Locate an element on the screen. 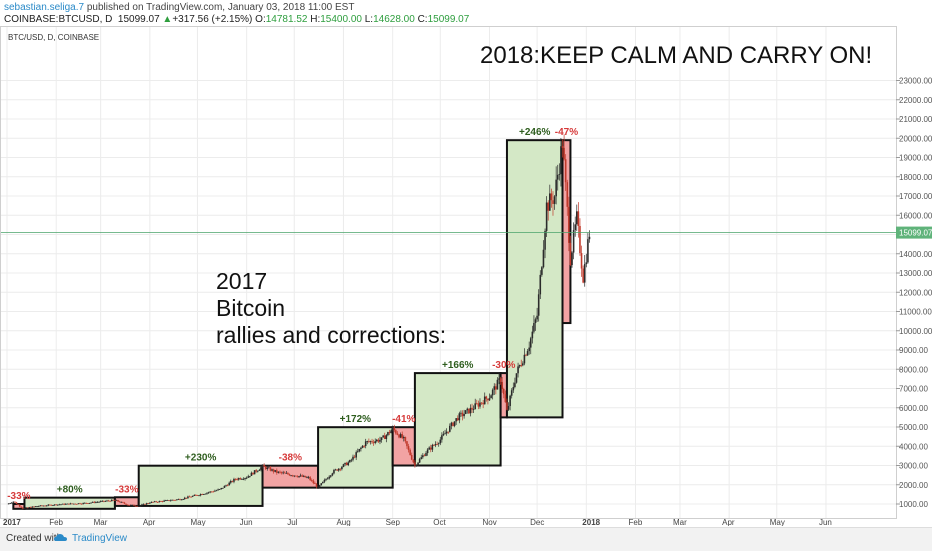  high-label: H: is located at coordinates (315, 19).